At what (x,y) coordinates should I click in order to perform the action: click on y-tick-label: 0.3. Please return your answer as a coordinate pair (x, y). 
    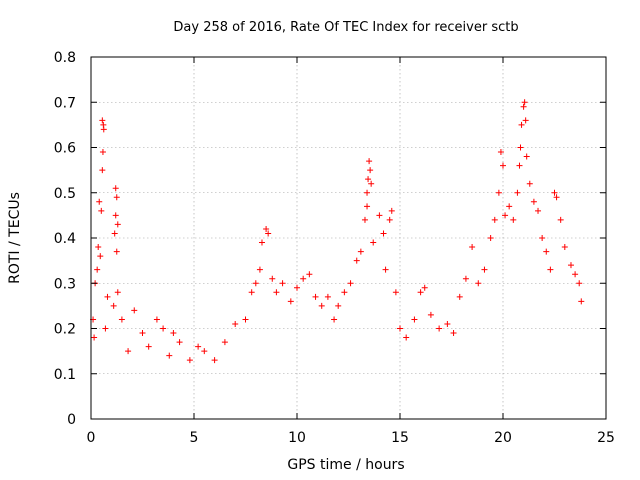
    Looking at the image, I should click on (65, 284).